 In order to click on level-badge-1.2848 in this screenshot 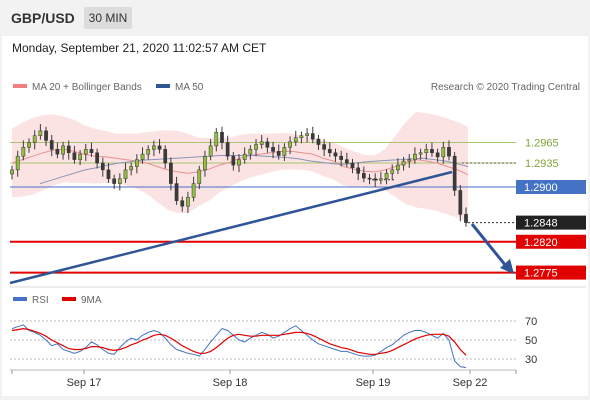, I will do `click(551, 222)`.